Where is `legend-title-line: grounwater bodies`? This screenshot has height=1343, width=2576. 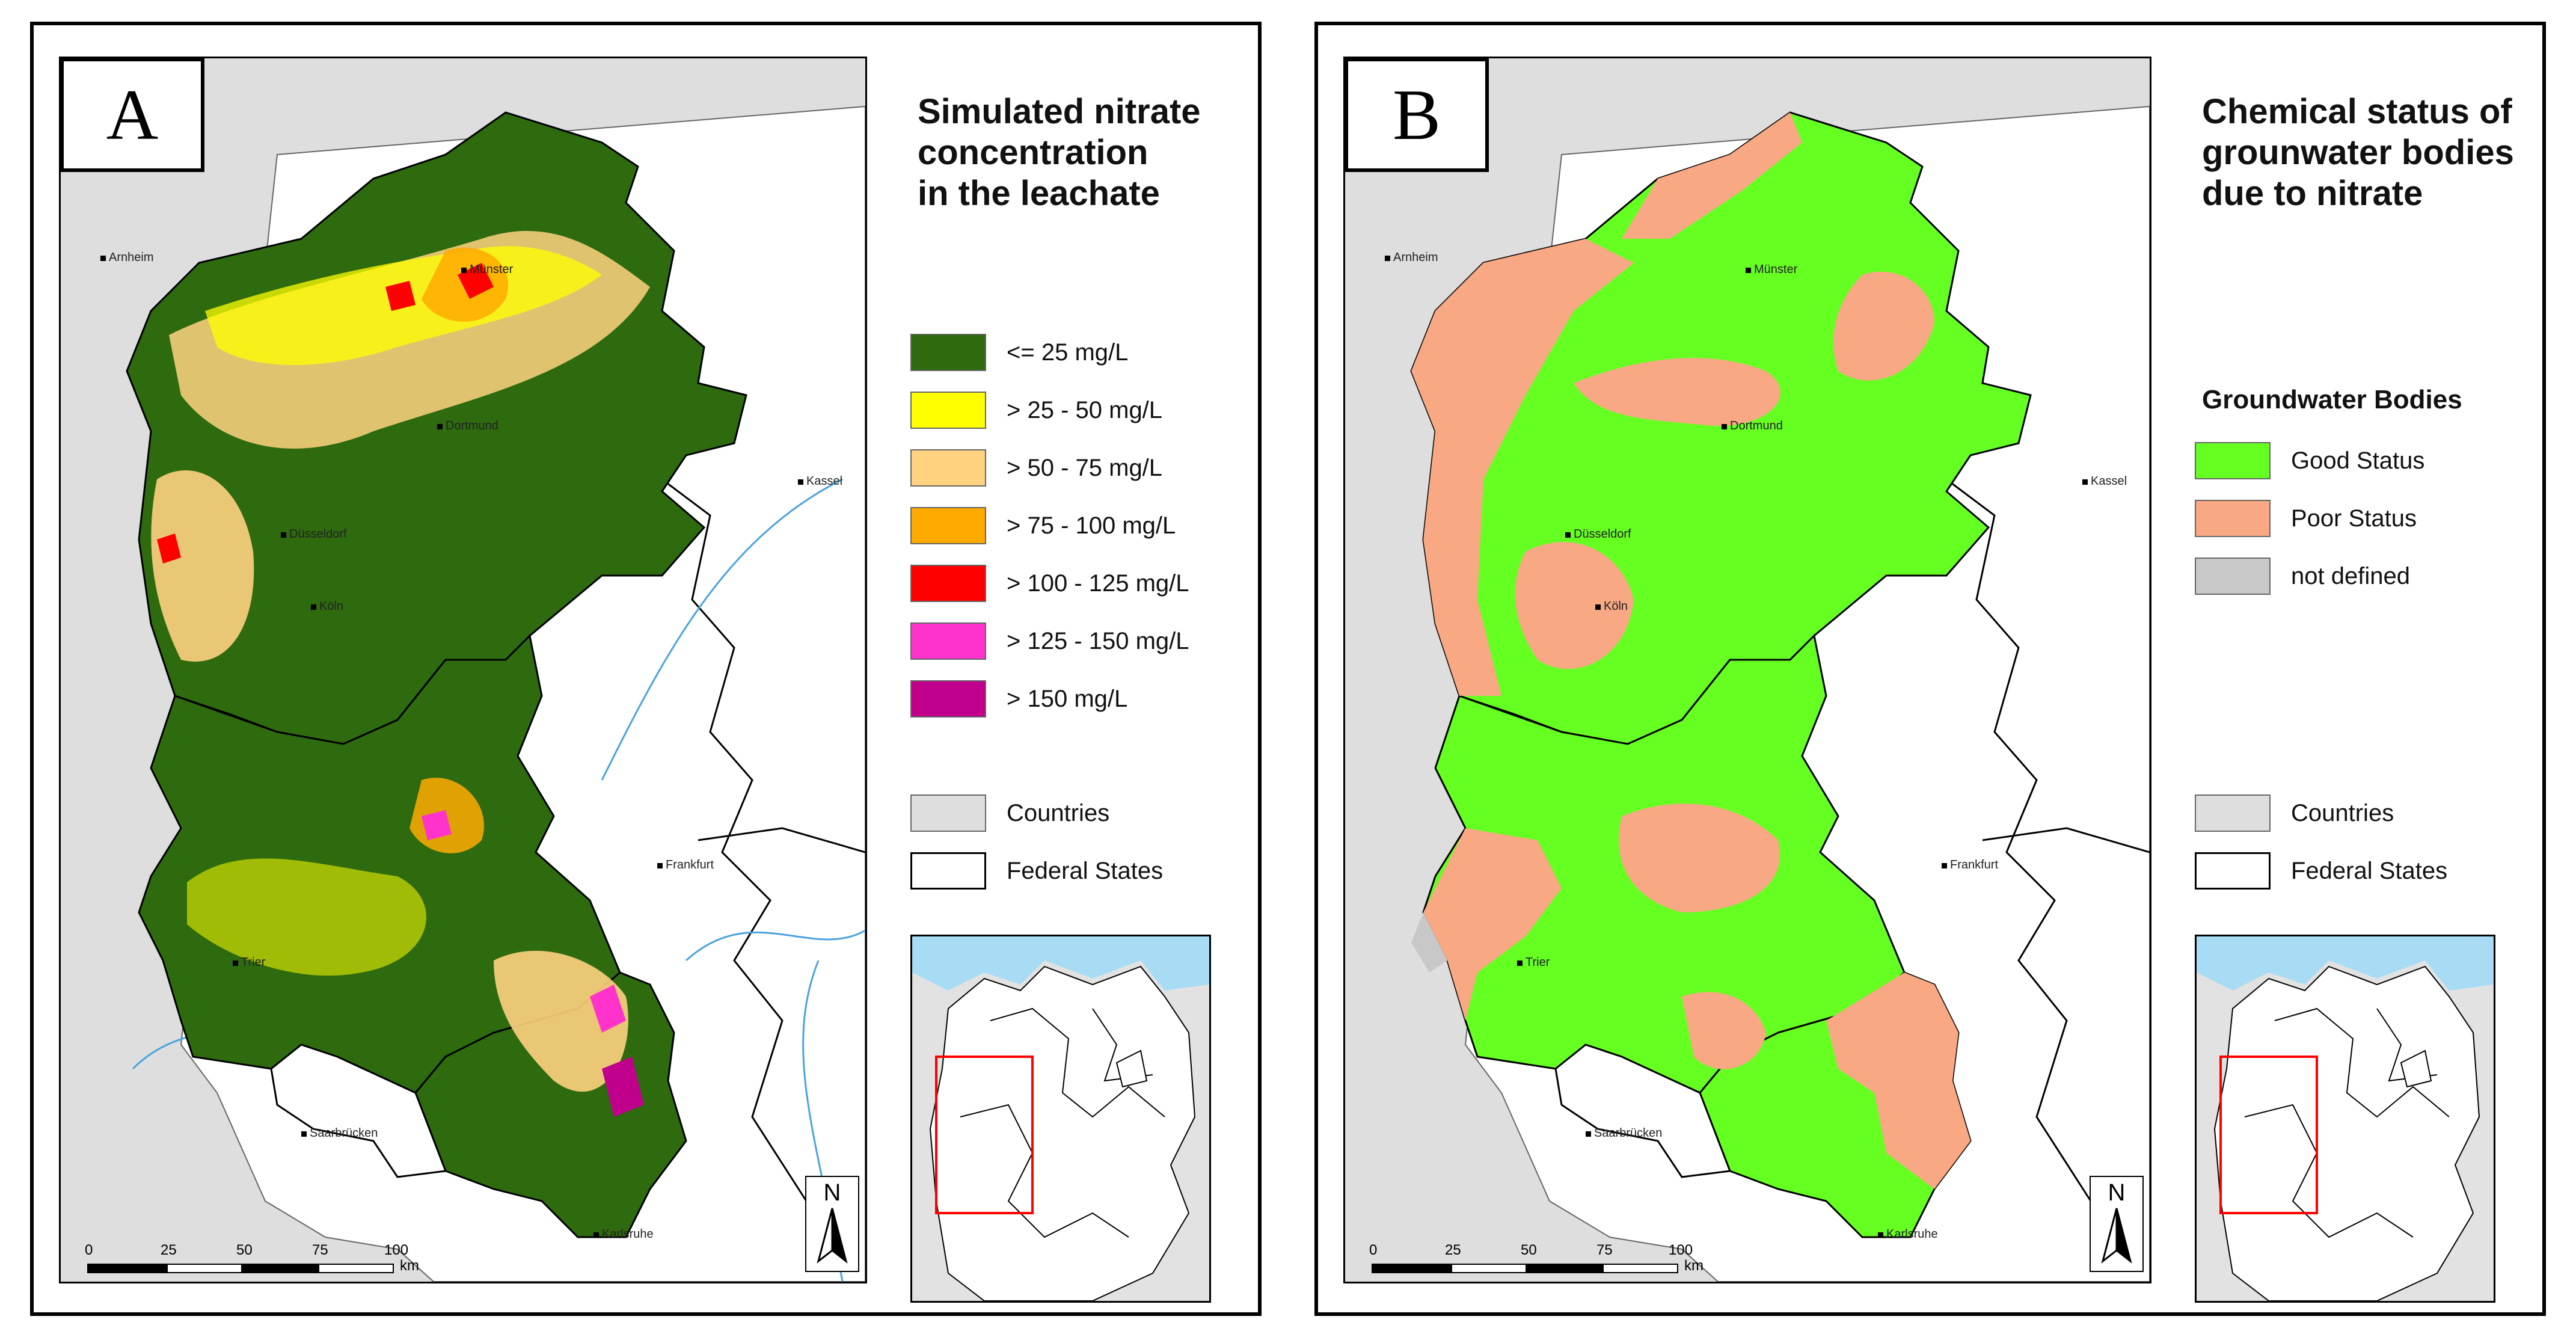 legend-title-line: grounwater bodies is located at coordinates (2358, 152).